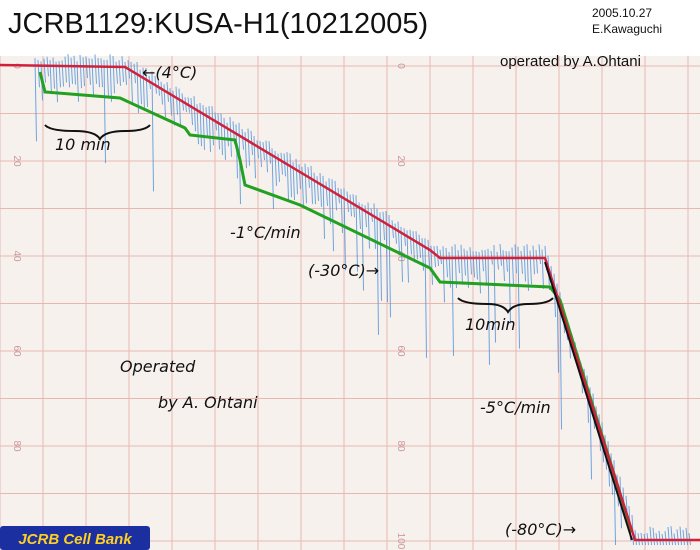 This screenshot has width=700, height=550. I want to click on header-bg, so click(350, 28).